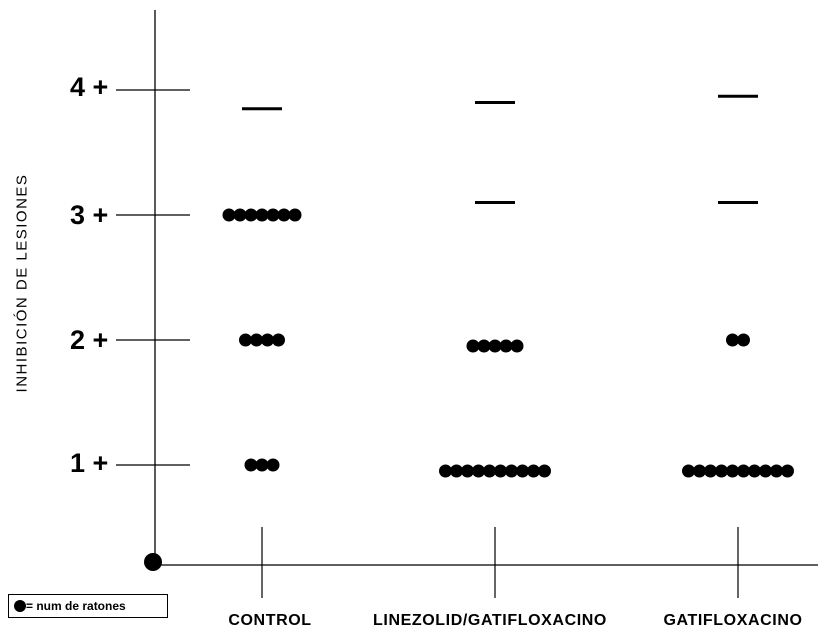 The image size is (823, 636). I want to click on legend-dot-icon, so click(20, 606).